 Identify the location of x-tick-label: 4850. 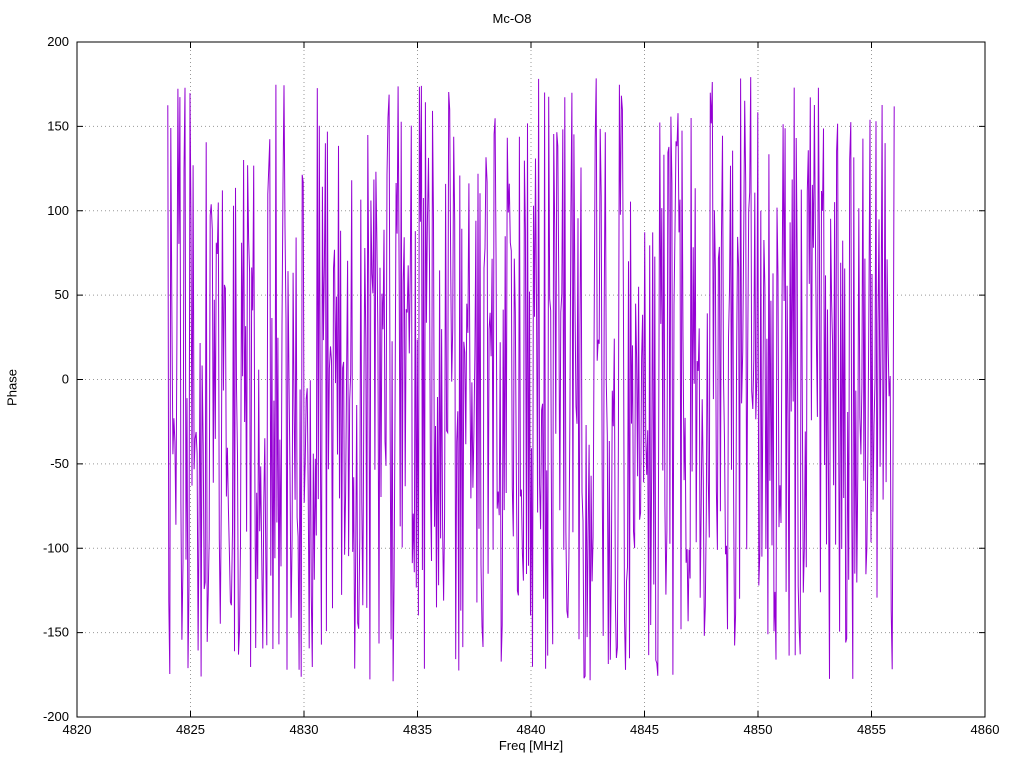
(758, 729).